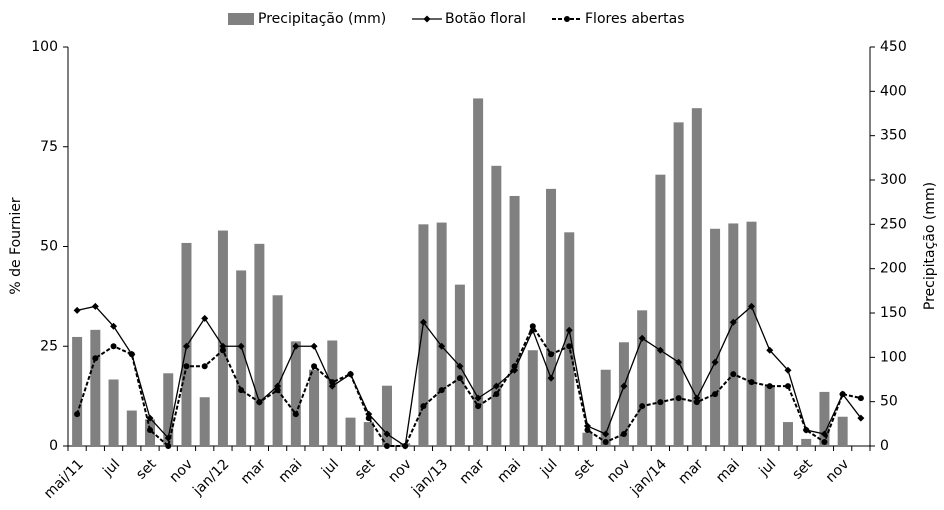  I want to click on y2-tick-label: 450, so click(893, 47).